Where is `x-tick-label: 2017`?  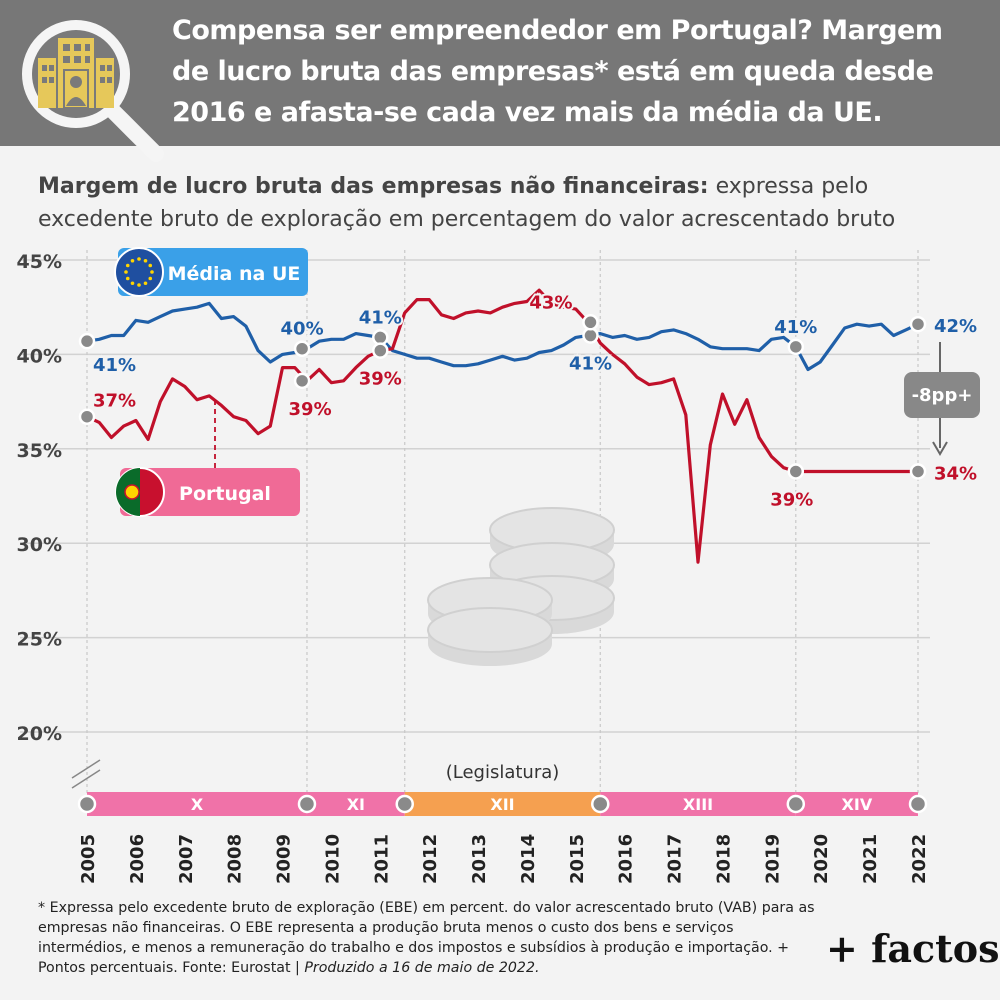 x-tick-label: 2017 is located at coordinates (675, 859).